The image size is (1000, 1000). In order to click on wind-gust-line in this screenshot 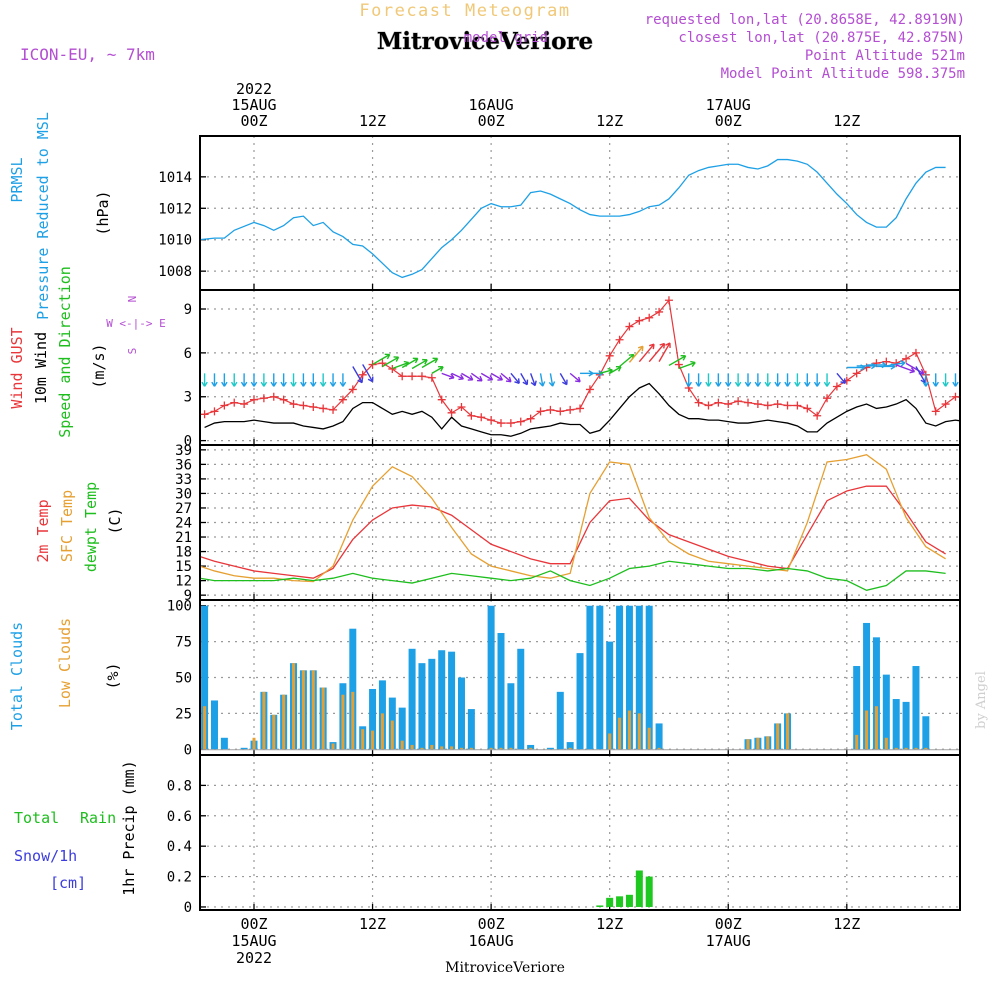, I will do `click(582, 361)`.